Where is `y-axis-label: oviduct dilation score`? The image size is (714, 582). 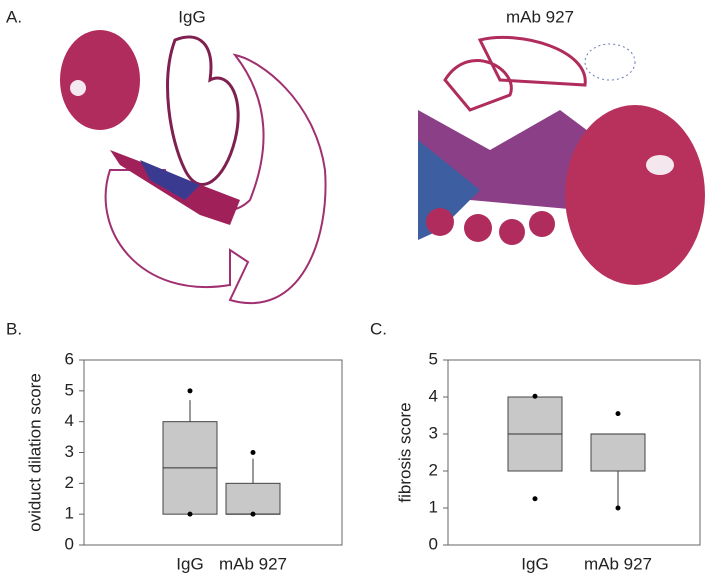 y-axis-label: oviduct dilation score is located at coordinates (34, 452).